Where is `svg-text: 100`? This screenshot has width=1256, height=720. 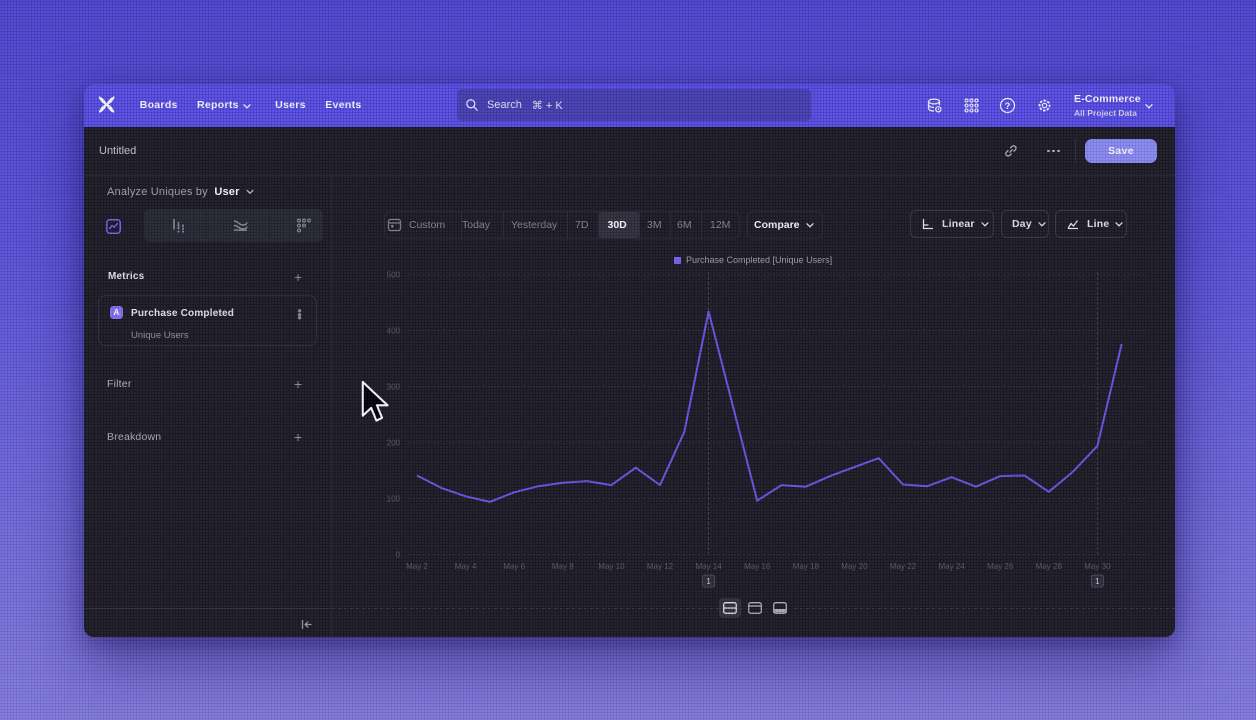
svg-text: 100 is located at coordinates (394, 499).